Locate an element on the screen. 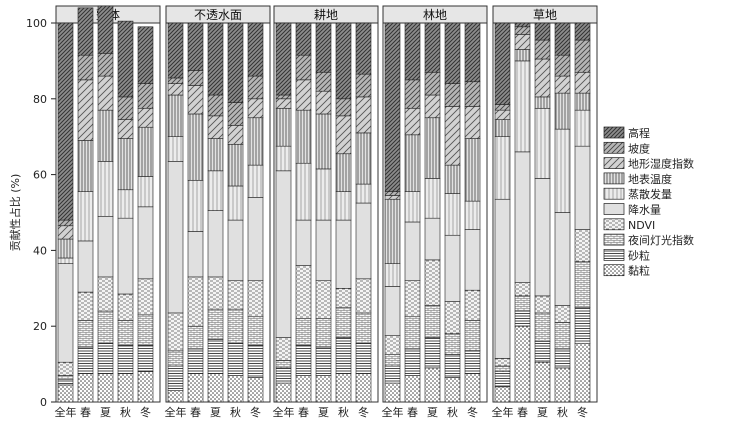 This screenshot has height=427, width=733. legend-label: NDVI is located at coordinates (641, 225).